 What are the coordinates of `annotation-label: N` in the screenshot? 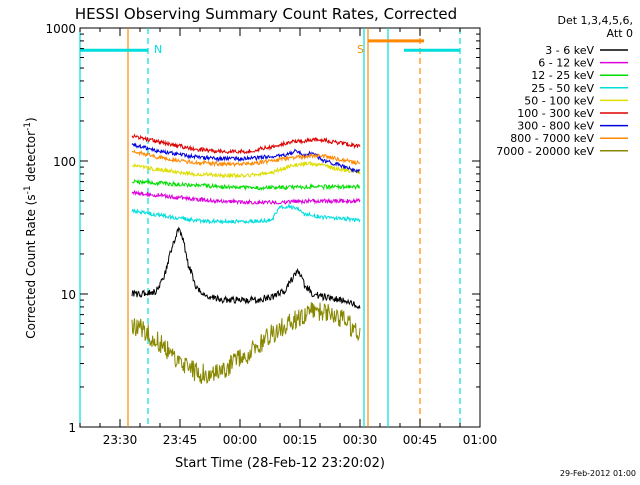 It's located at (158, 49).